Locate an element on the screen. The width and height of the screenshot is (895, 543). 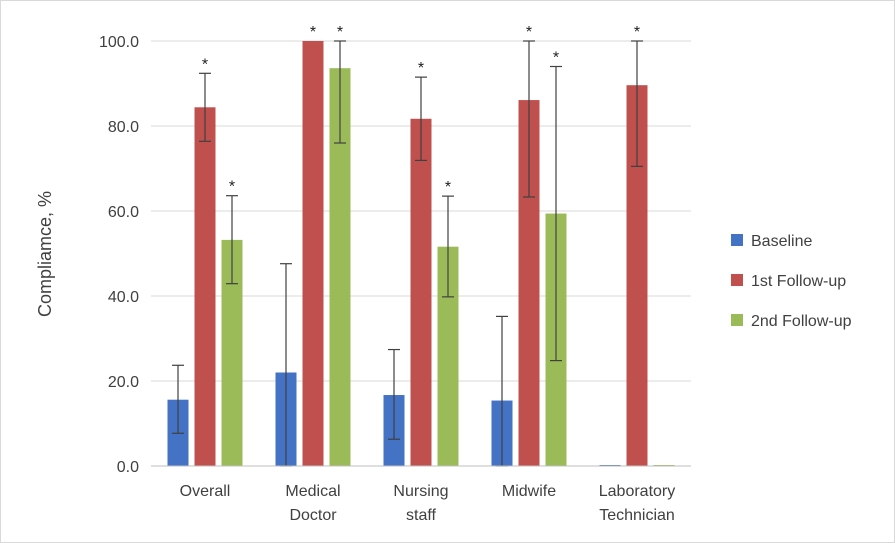
legend: Baseline 1st Follow-up 2nd Follow-up is located at coordinates (791, 281).